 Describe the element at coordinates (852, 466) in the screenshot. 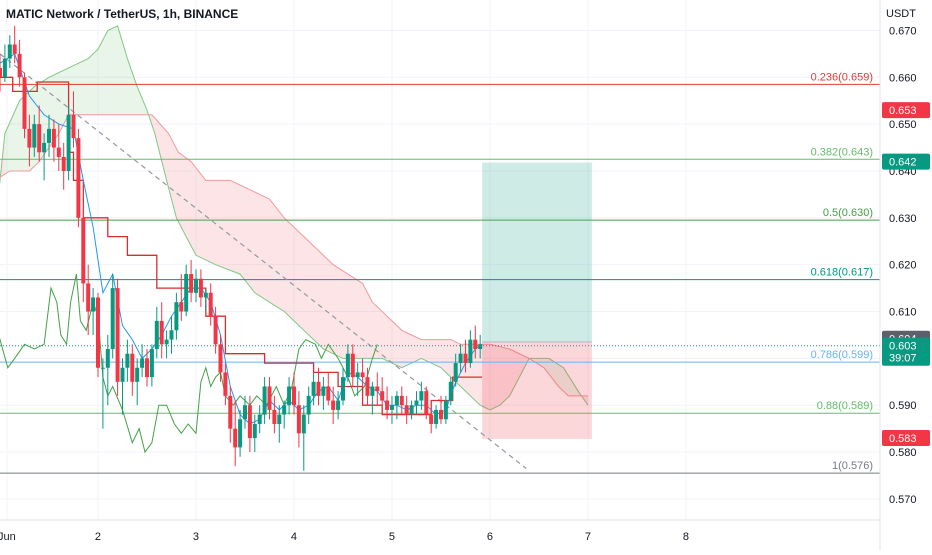

I see `fib-level-label: 1(0.576)` at that location.